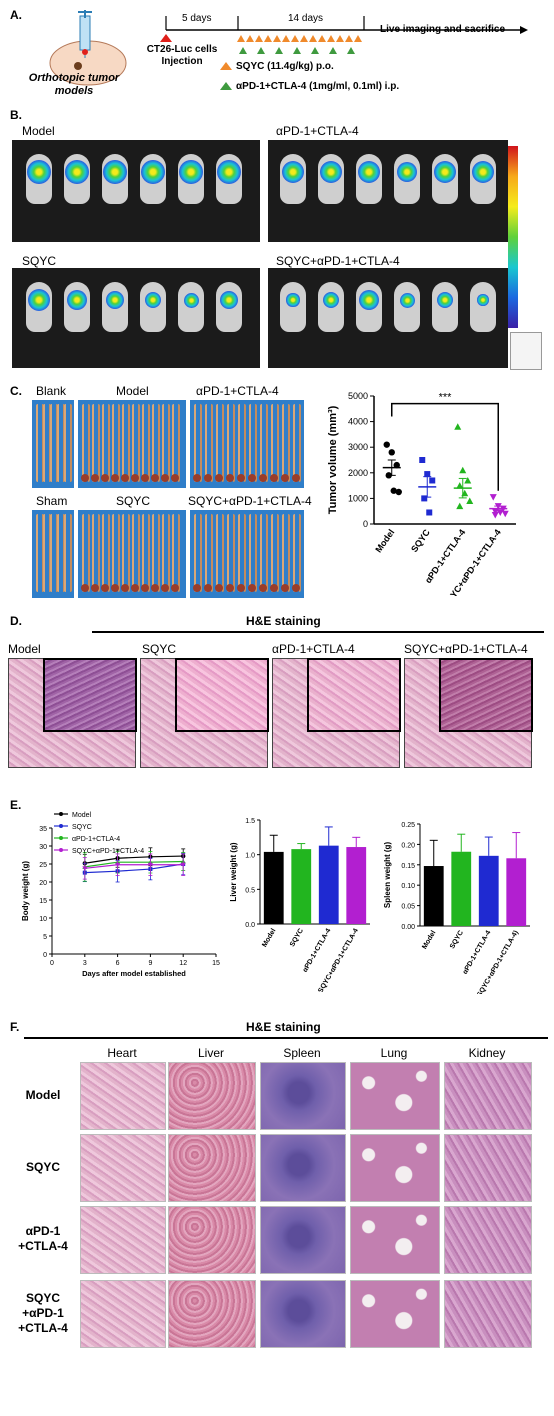 The width and height of the screenshot is (554, 1416). I want to click on panel-f-label: F., so click(15, 1027).